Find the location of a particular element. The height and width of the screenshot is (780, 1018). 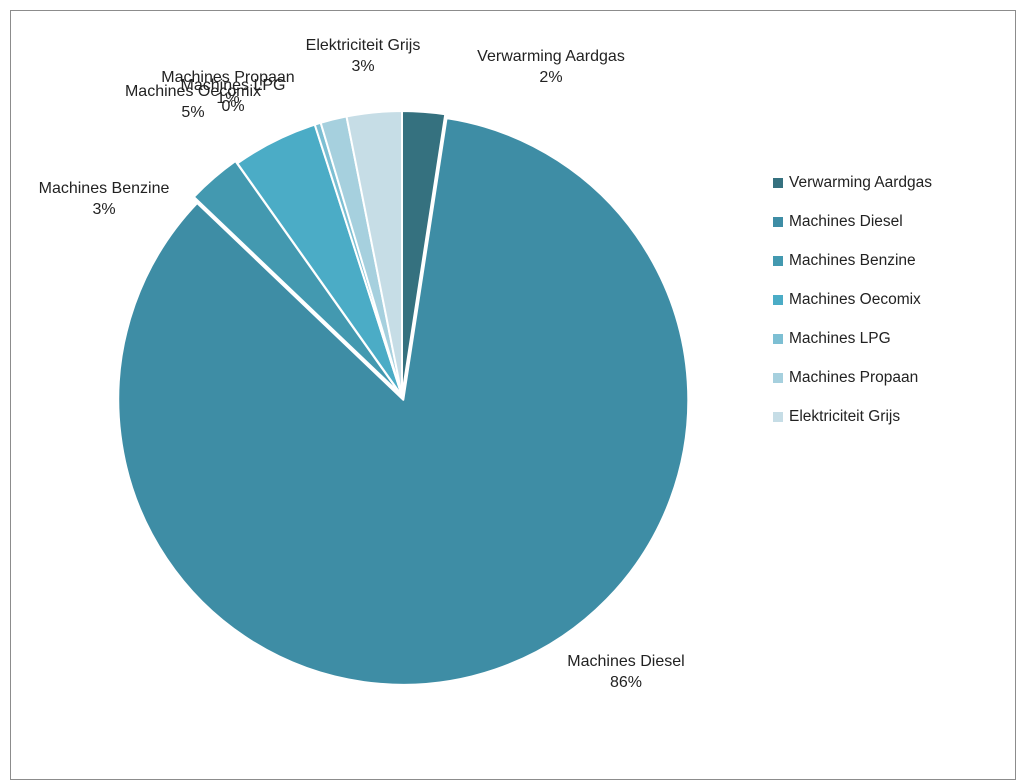

legend-item-machines-benzine: Machines Benzine is located at coordinates (888, 260).